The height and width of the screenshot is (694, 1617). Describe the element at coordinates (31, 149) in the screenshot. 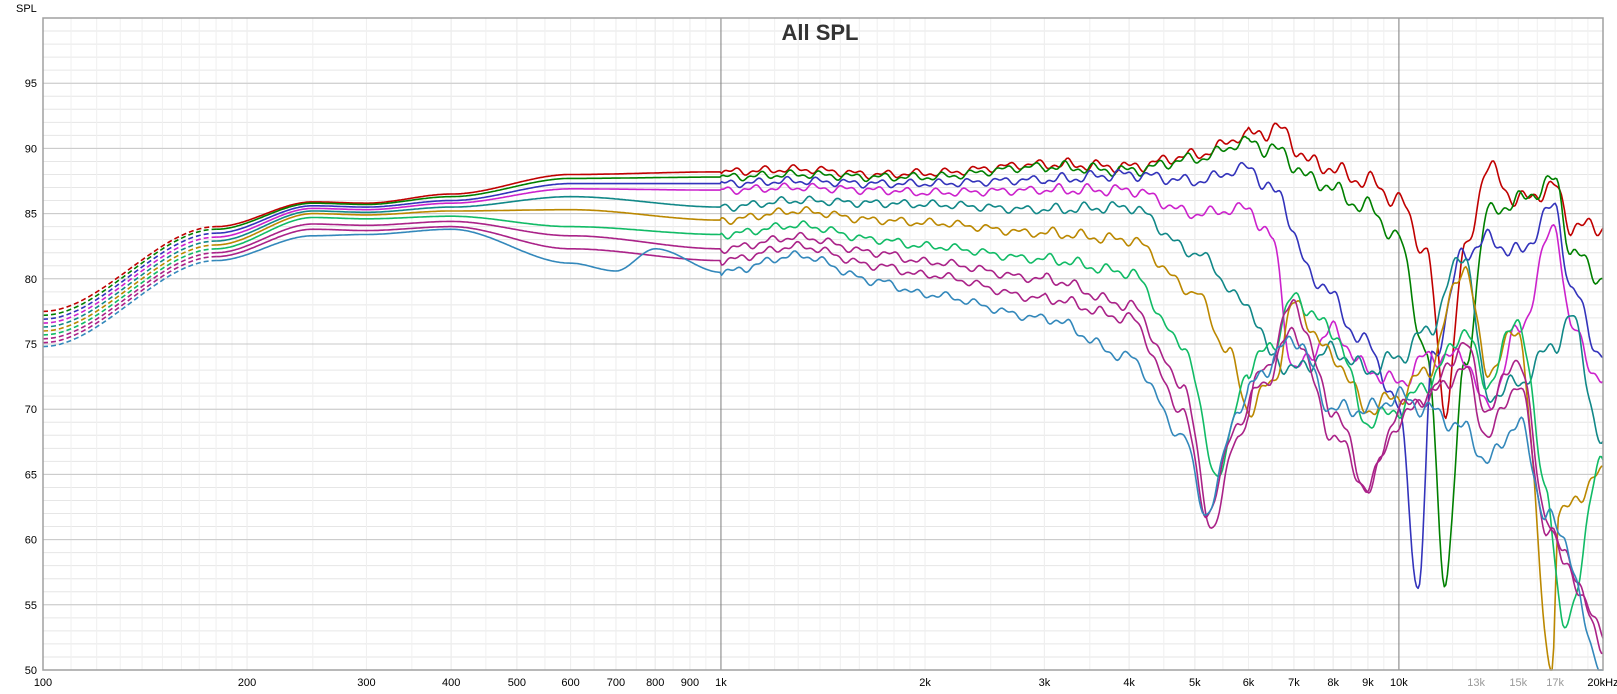

I see `y-tick-label: 90` at that location.